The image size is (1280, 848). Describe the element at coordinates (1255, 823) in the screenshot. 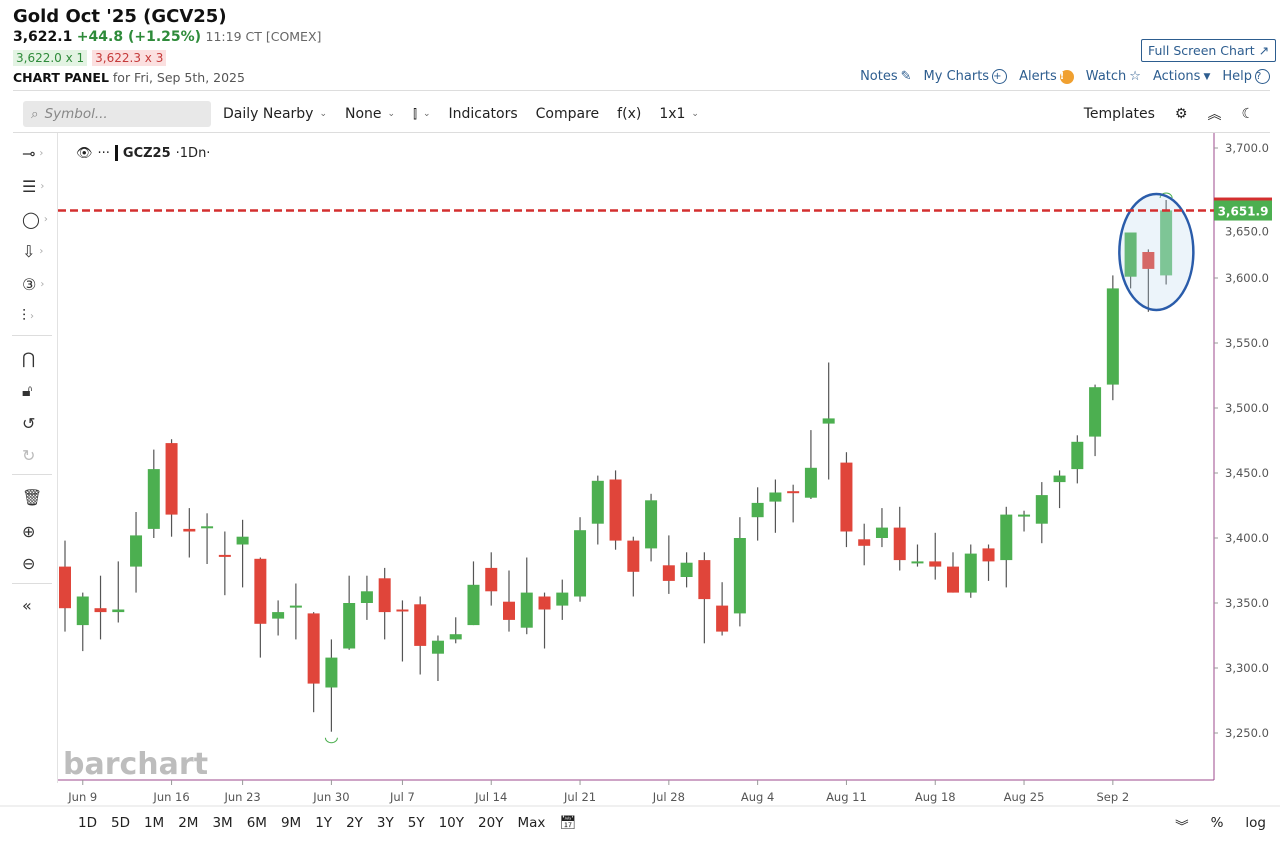

I see `log-toggle: log` at that location.